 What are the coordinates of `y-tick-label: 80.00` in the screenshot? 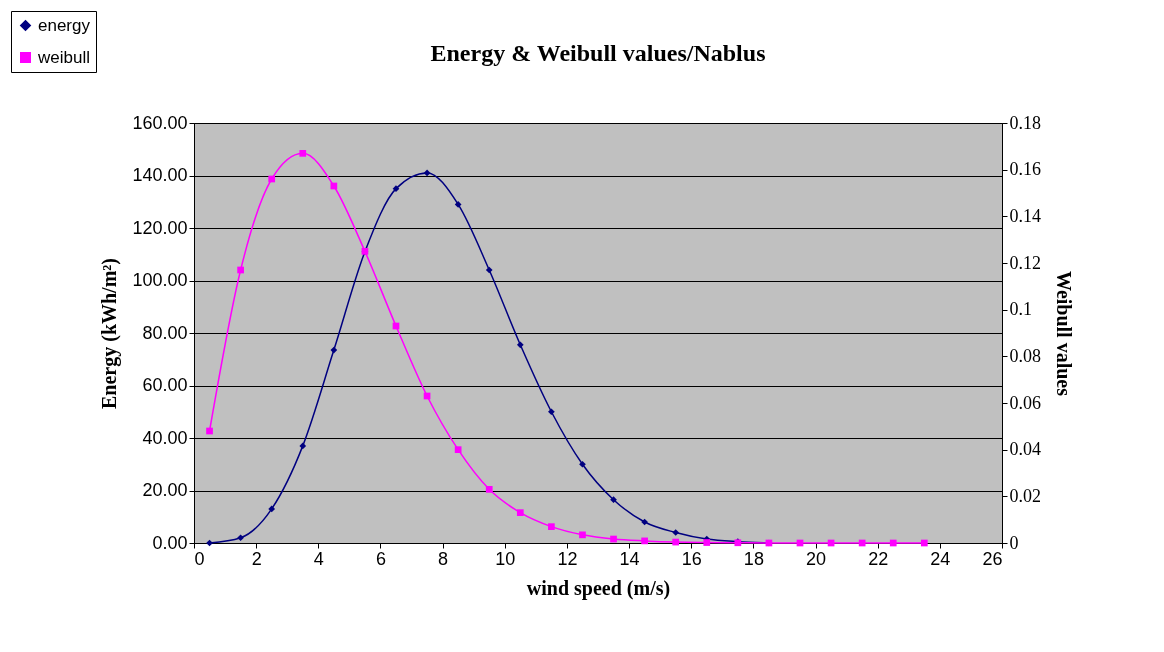 It's located at (165, 332).